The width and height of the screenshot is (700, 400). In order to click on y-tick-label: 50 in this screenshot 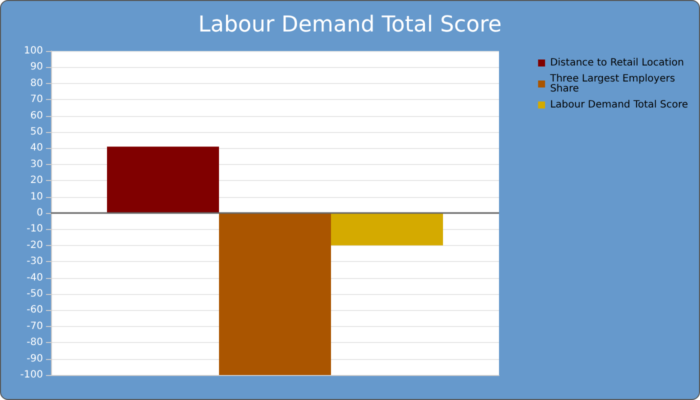, I will do `click(36, 132)`.